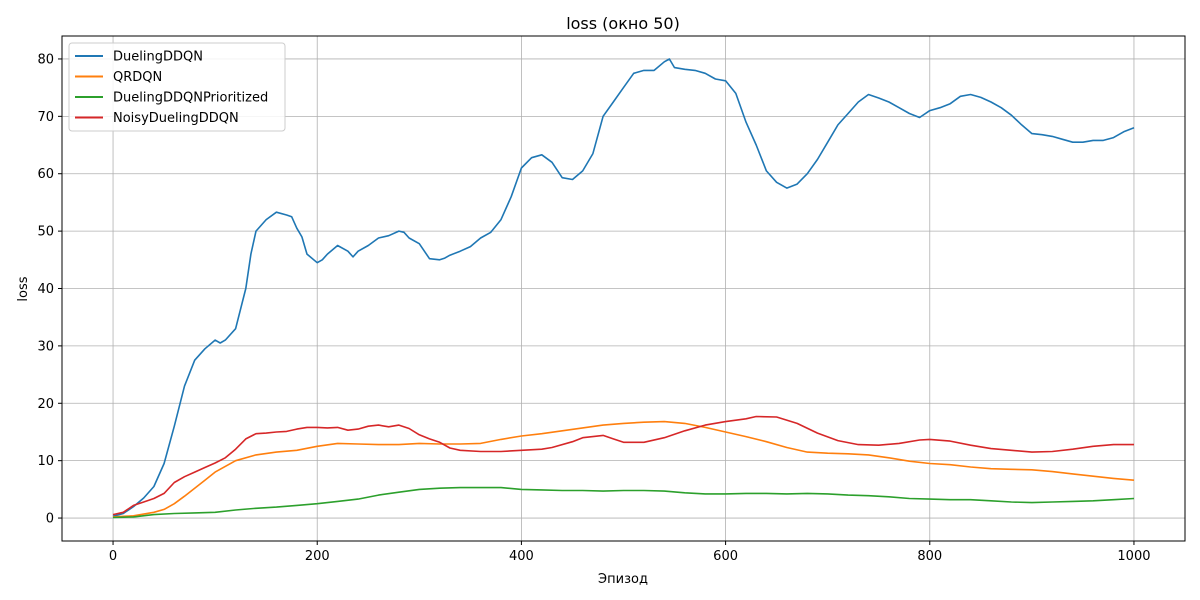 This screenshot has height=600, width=1200. Describe the element at coordinates (190, 98) in the screenshot. I see `legend-label: DuelingDDQNPrioritized` at that location.